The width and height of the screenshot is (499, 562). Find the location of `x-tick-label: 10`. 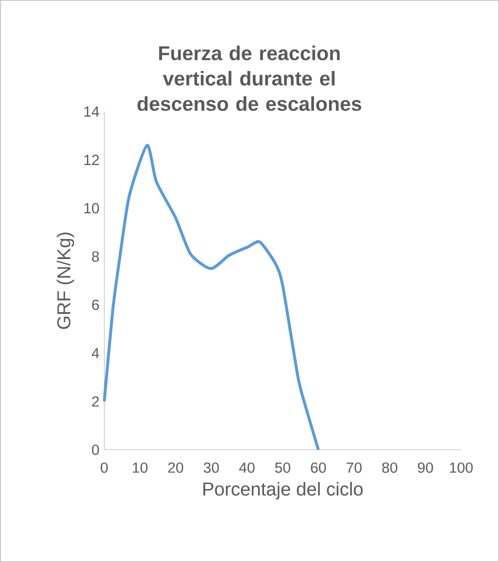

x-tick-label: 10 is located at coordinates (140, 467).